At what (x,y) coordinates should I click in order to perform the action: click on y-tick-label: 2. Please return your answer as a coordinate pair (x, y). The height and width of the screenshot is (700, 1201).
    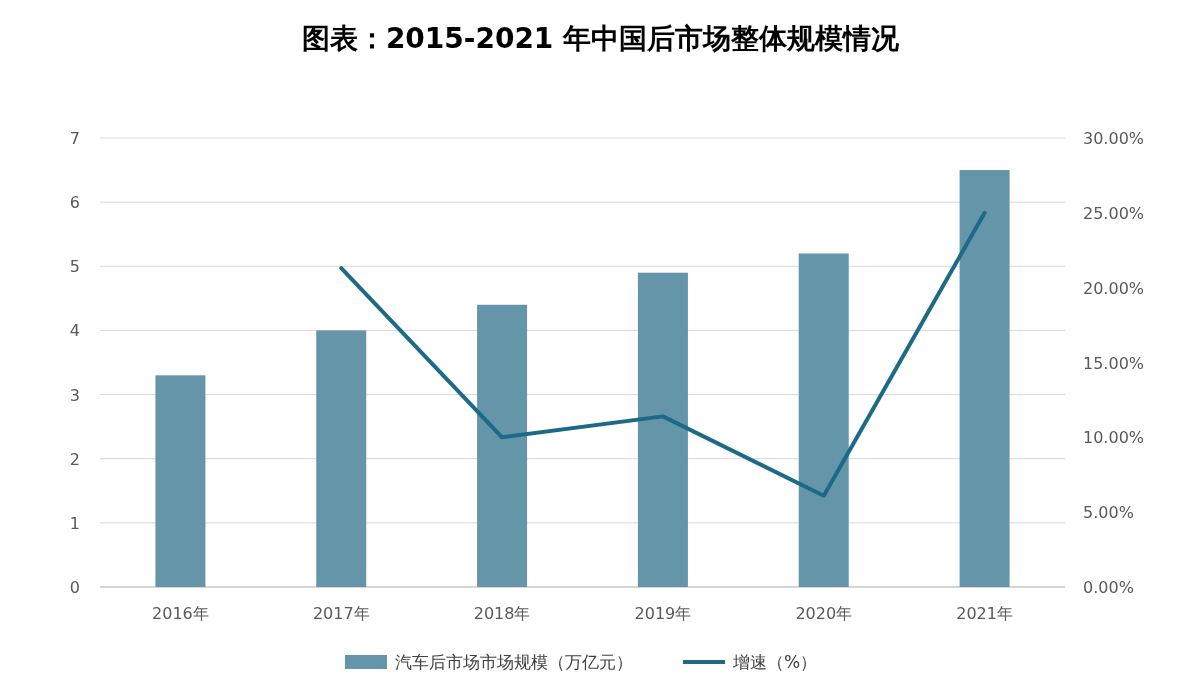
    Looking at the image, I should click on (74, 459).